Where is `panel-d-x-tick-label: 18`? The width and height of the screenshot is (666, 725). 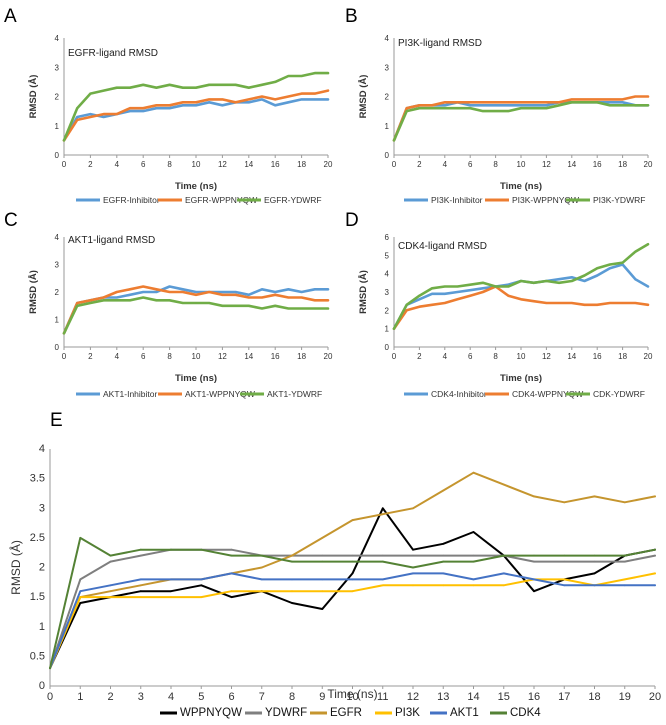
panel-d-x-tick-label: 18 is located at coordinates (622, 356).